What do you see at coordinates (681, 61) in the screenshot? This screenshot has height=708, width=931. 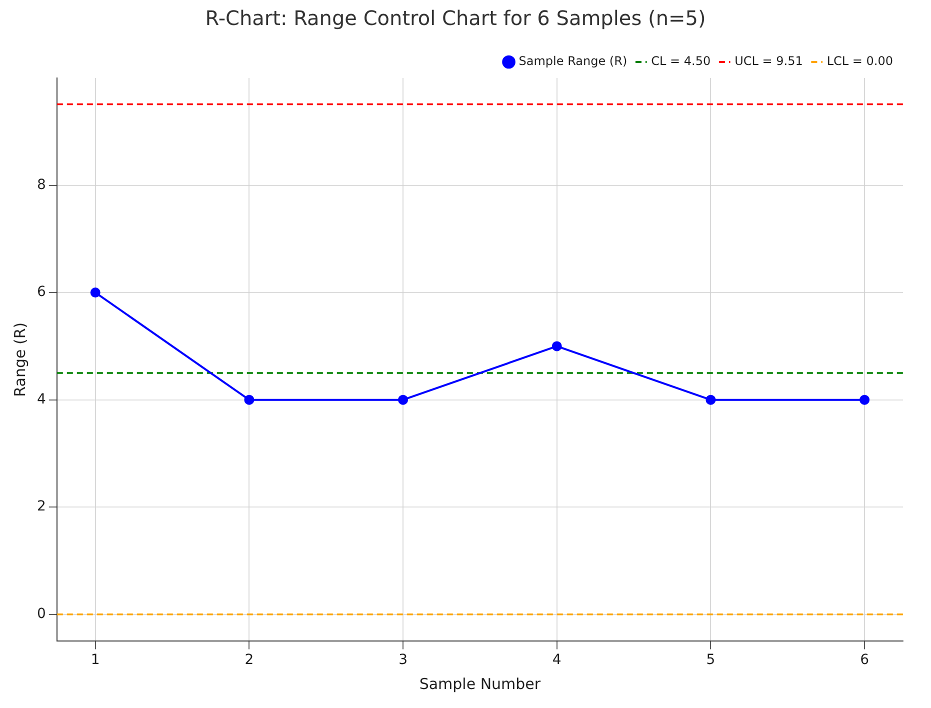 I see `legend-label: CL = 4.50` at bounding box center [681, 61].